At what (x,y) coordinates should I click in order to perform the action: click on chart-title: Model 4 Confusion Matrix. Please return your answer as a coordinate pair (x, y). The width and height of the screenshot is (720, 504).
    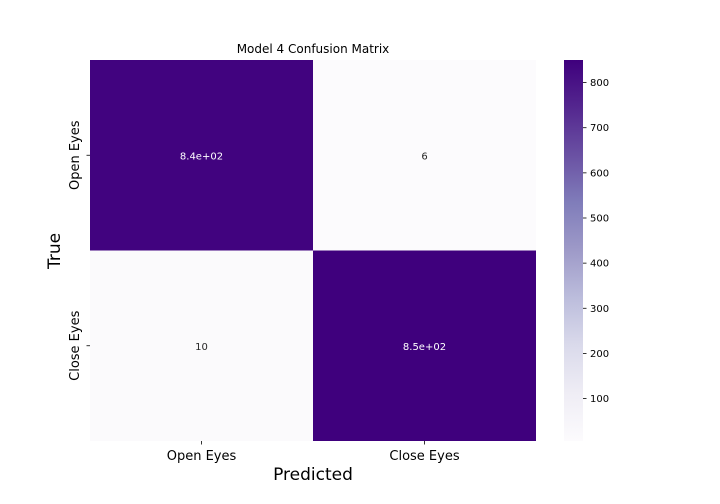
    Looking at the image, I should click on (313, 49).